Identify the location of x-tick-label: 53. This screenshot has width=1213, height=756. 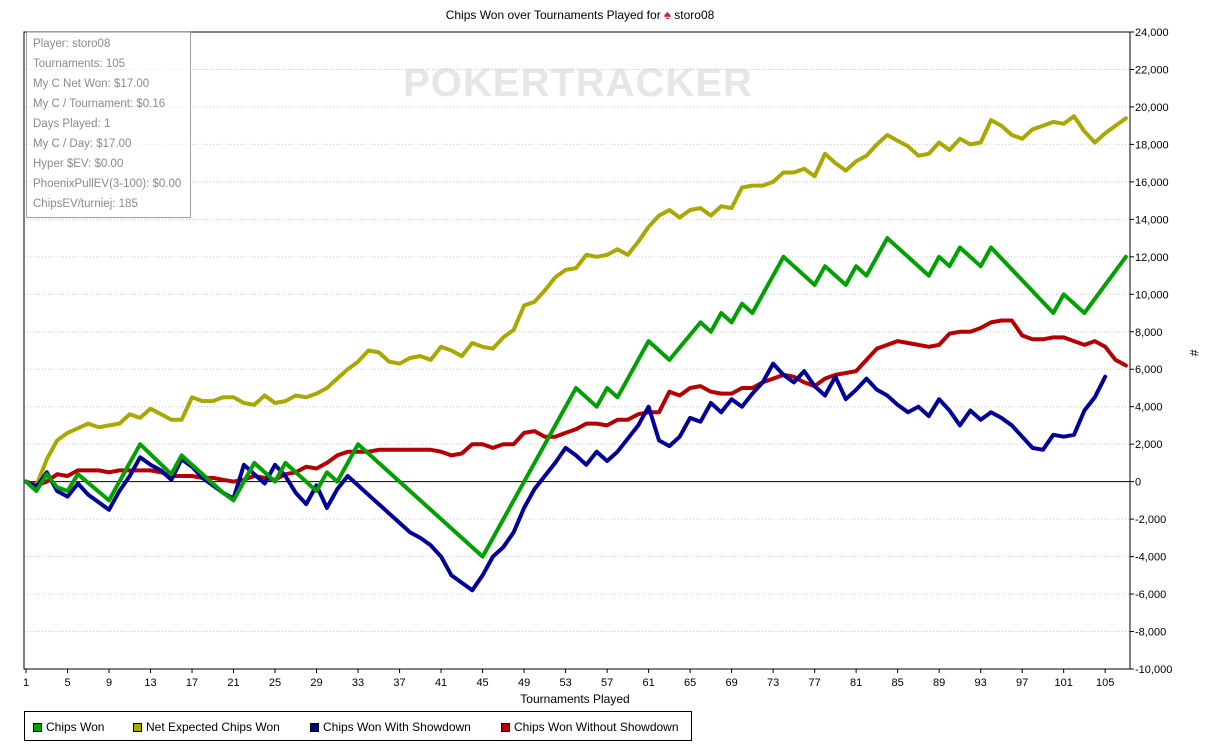
(565, 683).